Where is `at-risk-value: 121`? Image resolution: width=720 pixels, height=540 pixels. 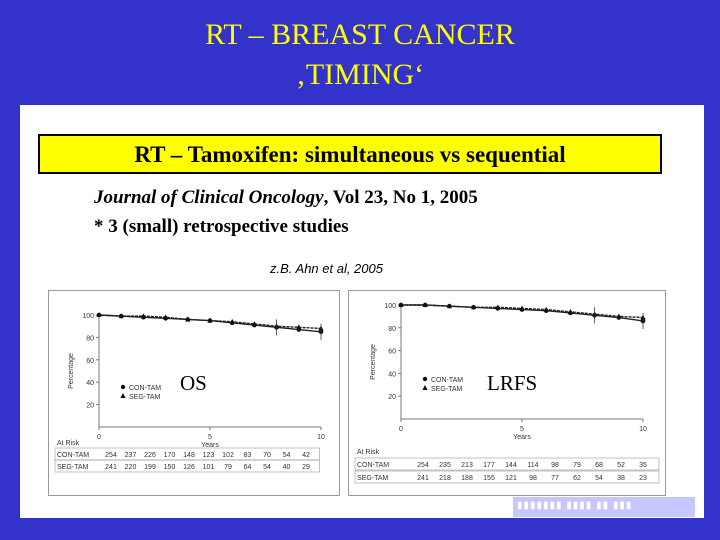 at-risk-value: 121 is located at coordinates (511, 478).